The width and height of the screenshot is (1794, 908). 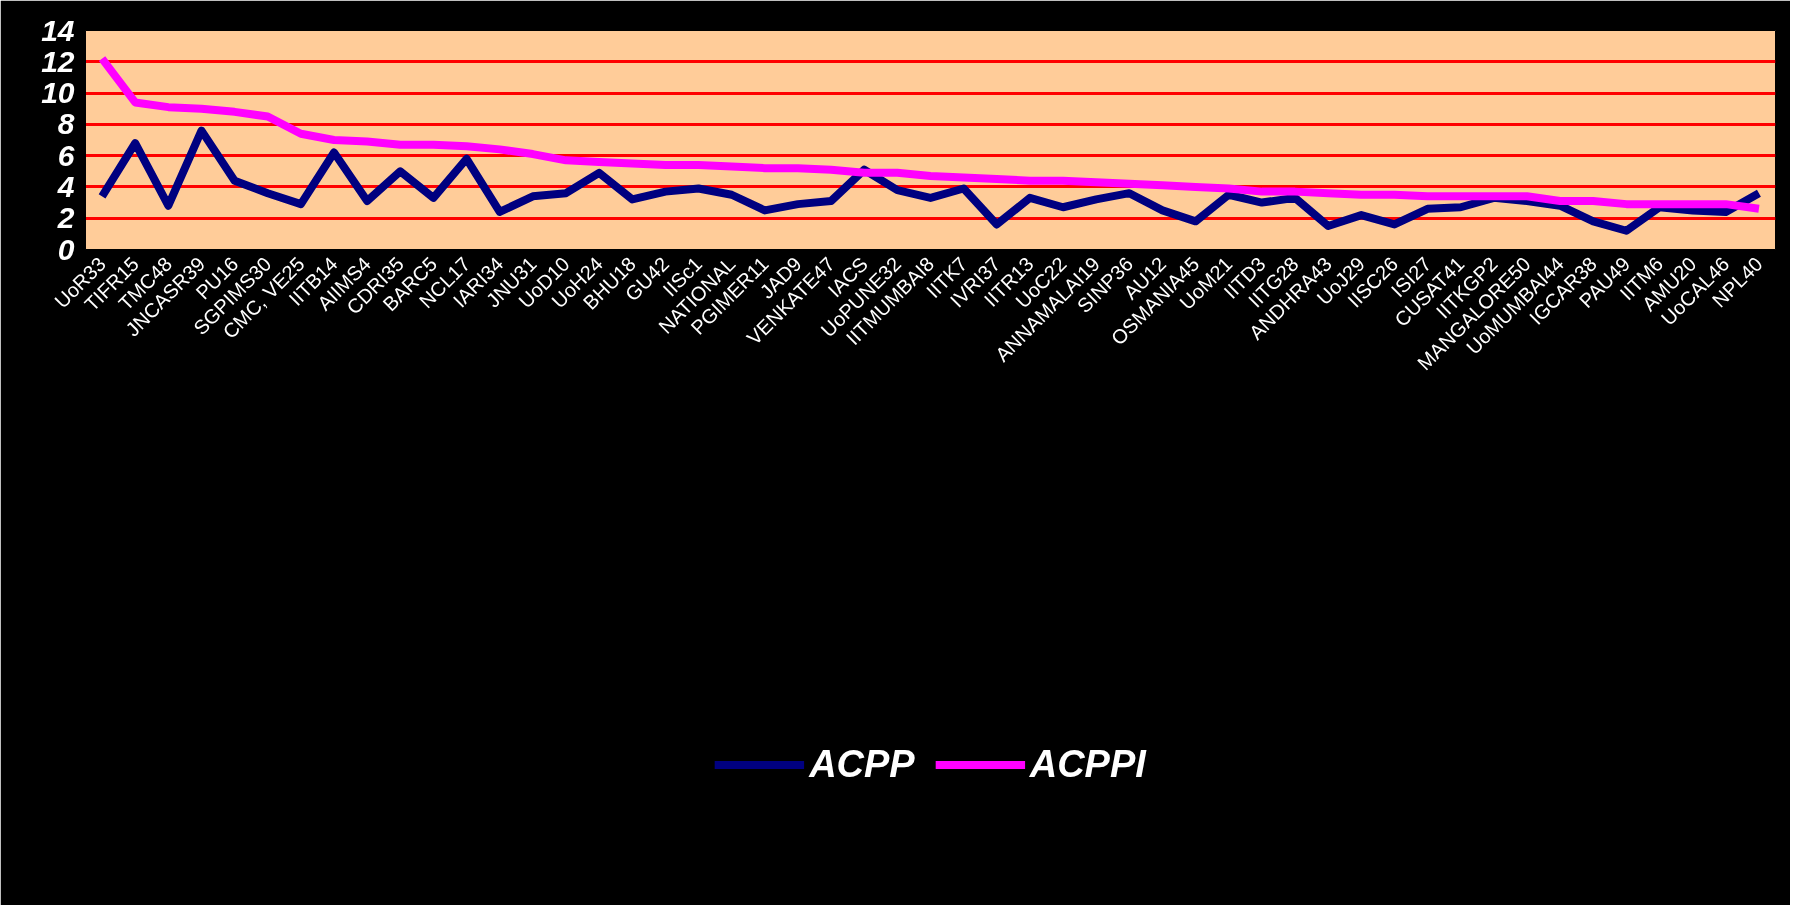 What do you see at coordinates (1087, 764) in the screenshot?
I see `legend-label: ACPPI` at bounding box center [1087, 764].